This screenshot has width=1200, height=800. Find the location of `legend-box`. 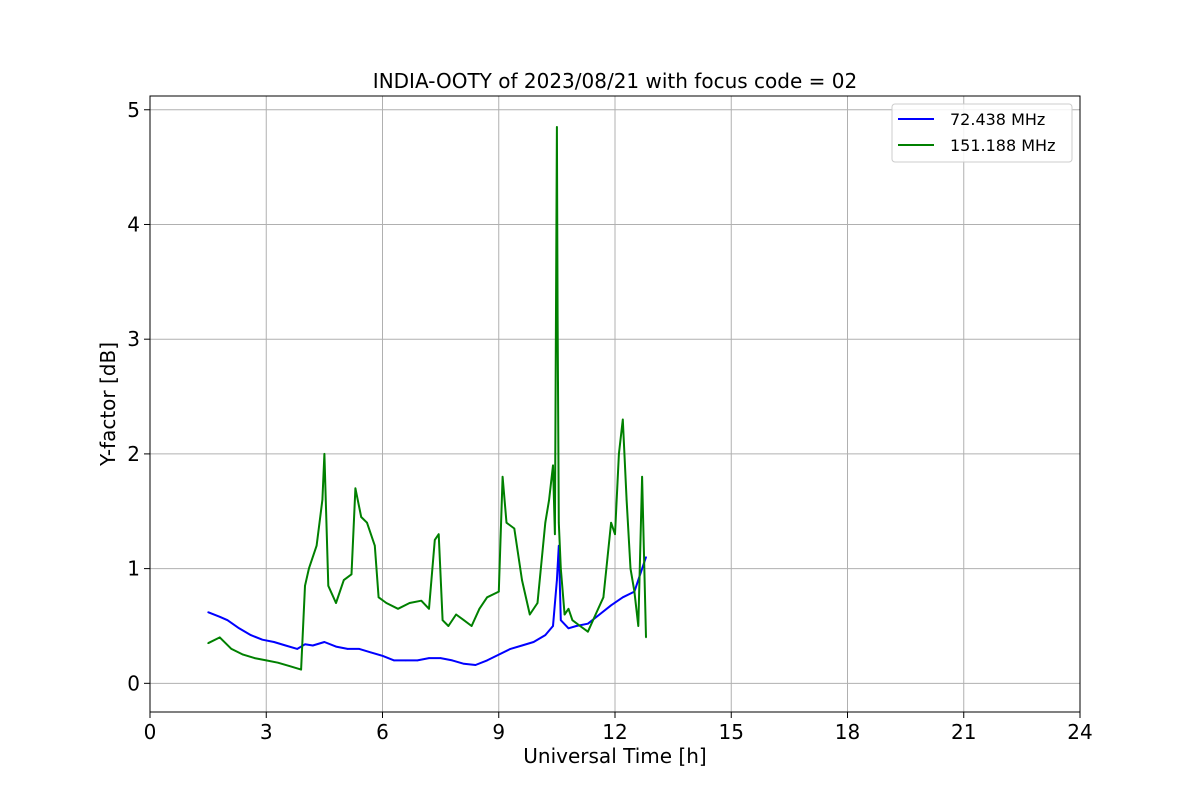

legend-box is located at coordinates (982, 133).